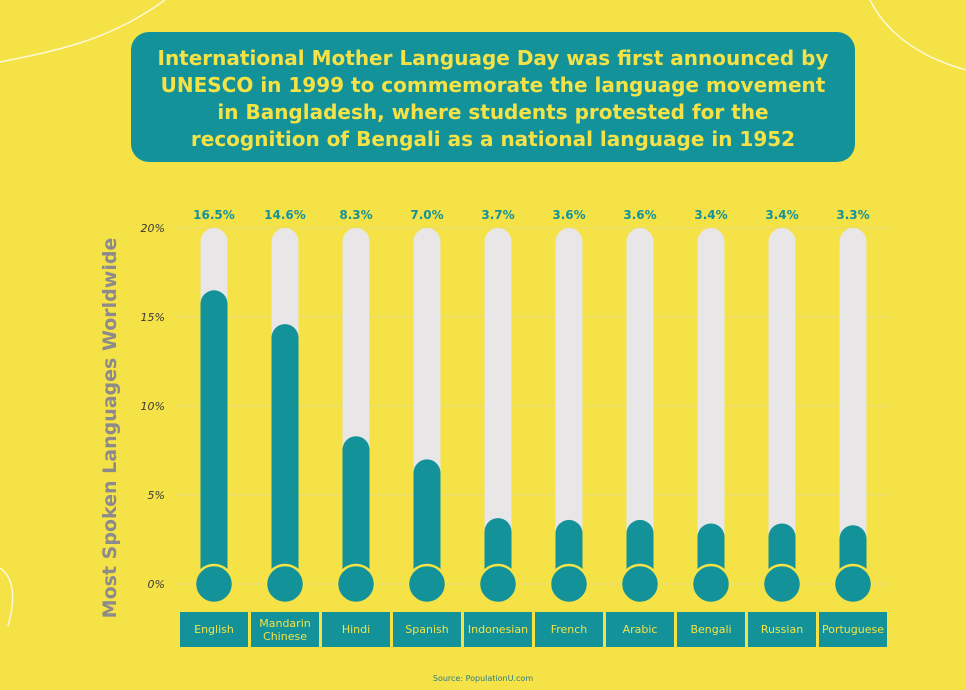  I want to click on category-label: Indonesian, so click(498, 629).